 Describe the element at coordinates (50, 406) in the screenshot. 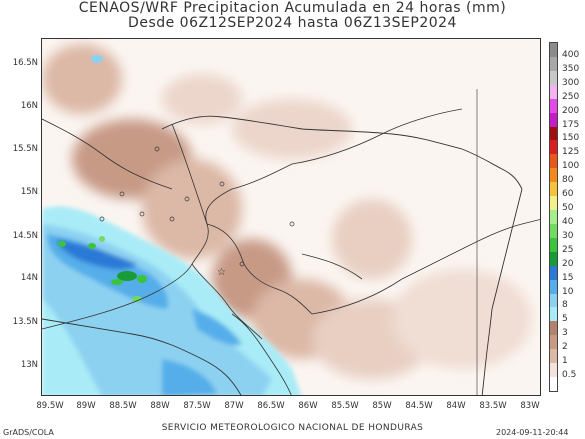

I see `lon-label: 89.5W` at that location.